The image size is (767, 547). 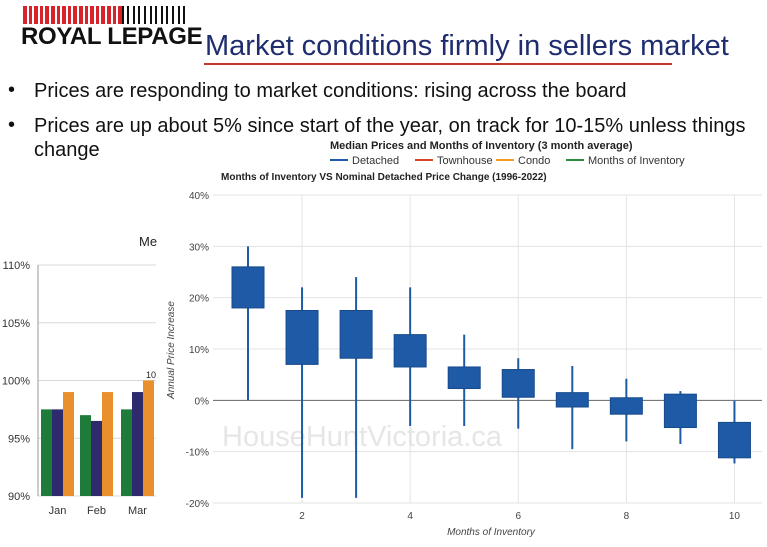 What do you see at coordinates (518, 516) in the screenshot?
I see `x-tick-label: 6` at bounding box center [518, 516].